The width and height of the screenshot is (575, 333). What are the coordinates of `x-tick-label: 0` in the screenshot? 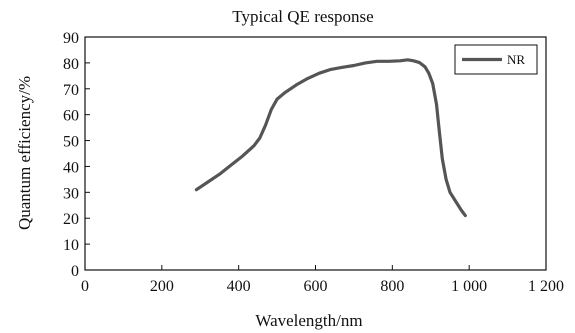 It's located at (85, 286).